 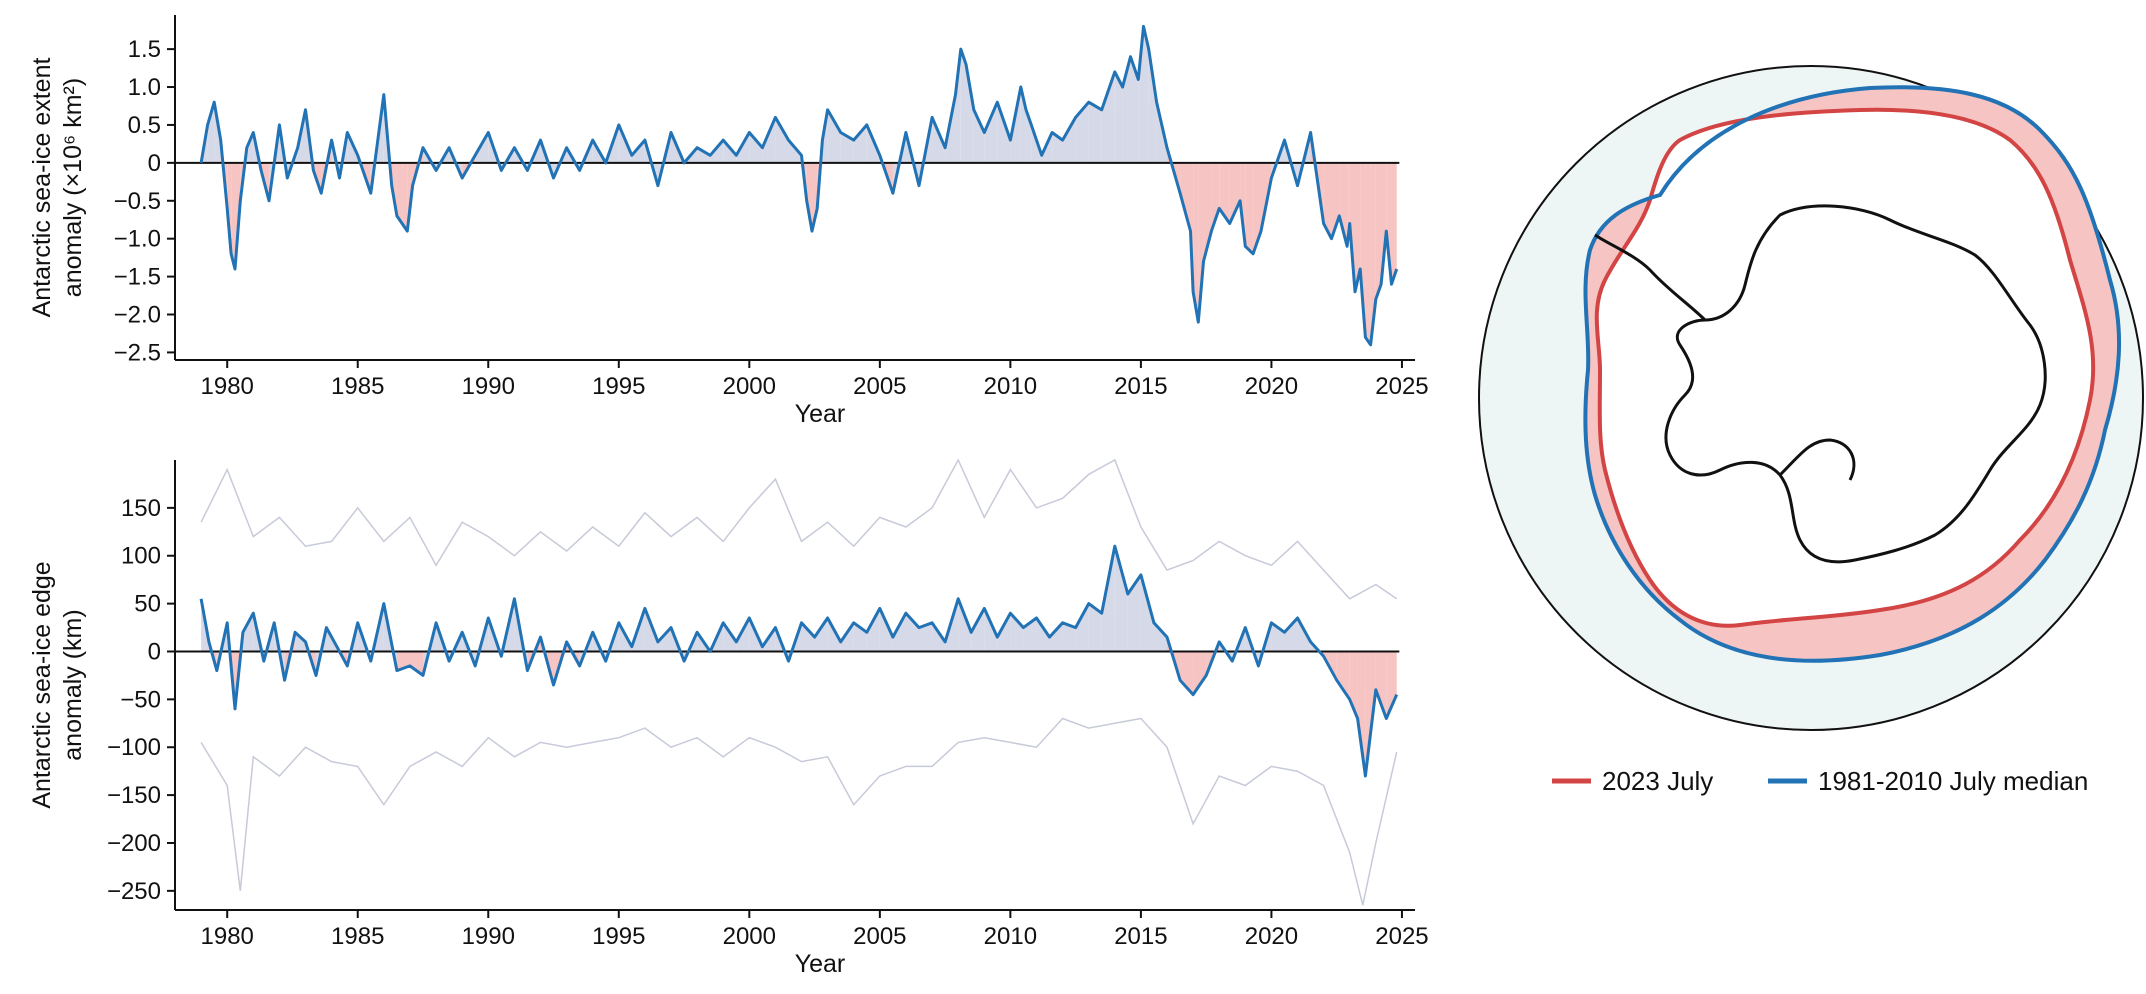 I want to click on y-tick-label: 100, so click(x=141, y=556).